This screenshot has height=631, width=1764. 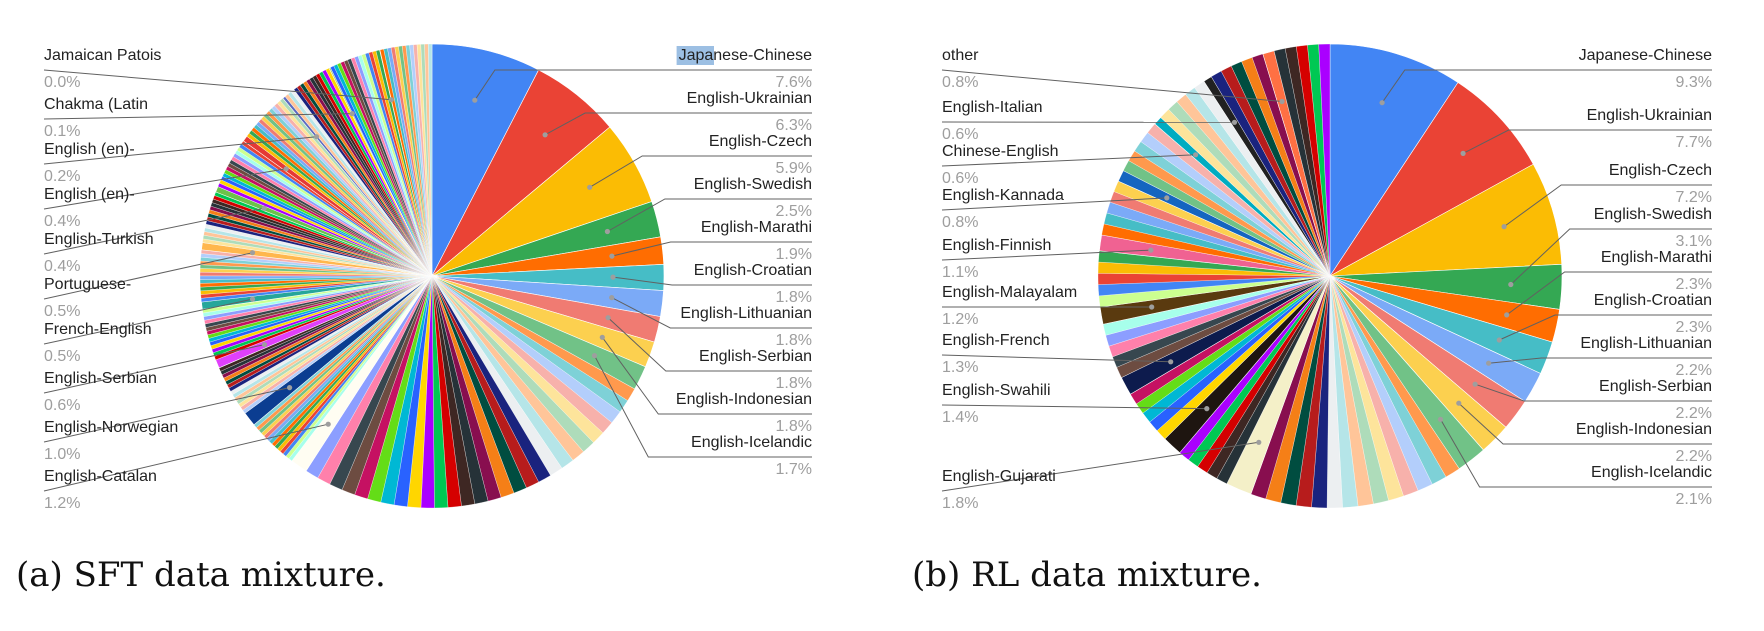 I want to click on slice-percent: 2.5%, so click(x=794, y=211).